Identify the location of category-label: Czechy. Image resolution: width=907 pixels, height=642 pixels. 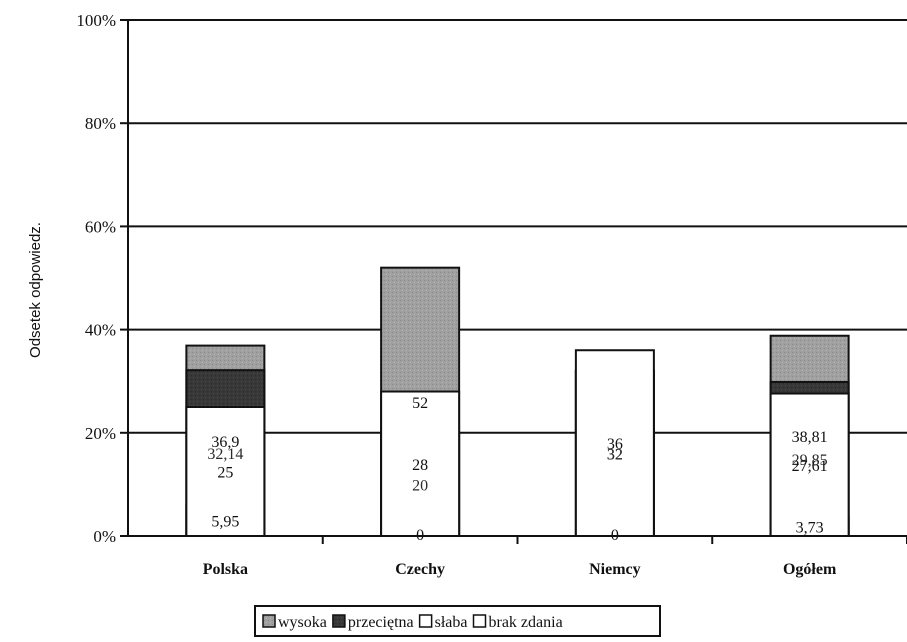
(420, 569).